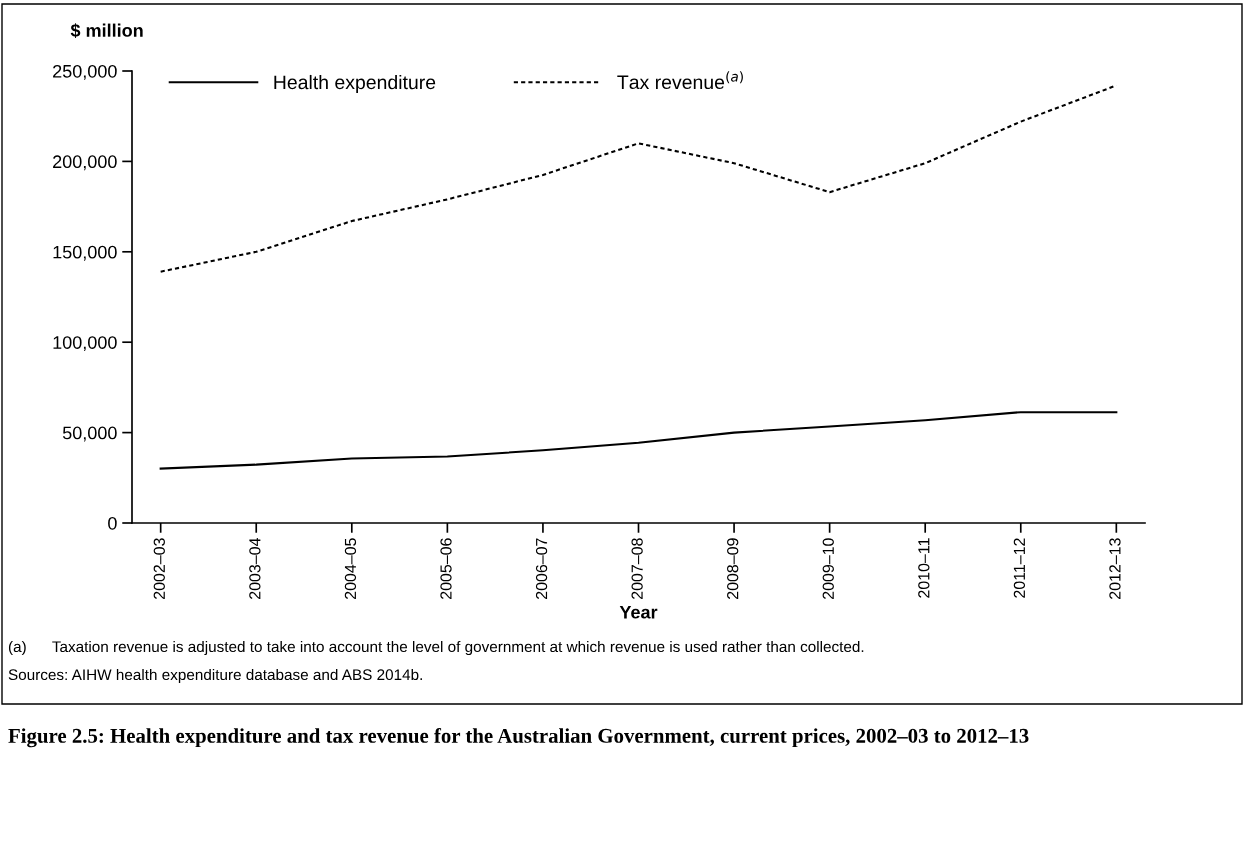 Image resolution: width=1245 pixels, height=863 pixels. I want to click on x-tick-label: 2012–13, so click(1115, 568).